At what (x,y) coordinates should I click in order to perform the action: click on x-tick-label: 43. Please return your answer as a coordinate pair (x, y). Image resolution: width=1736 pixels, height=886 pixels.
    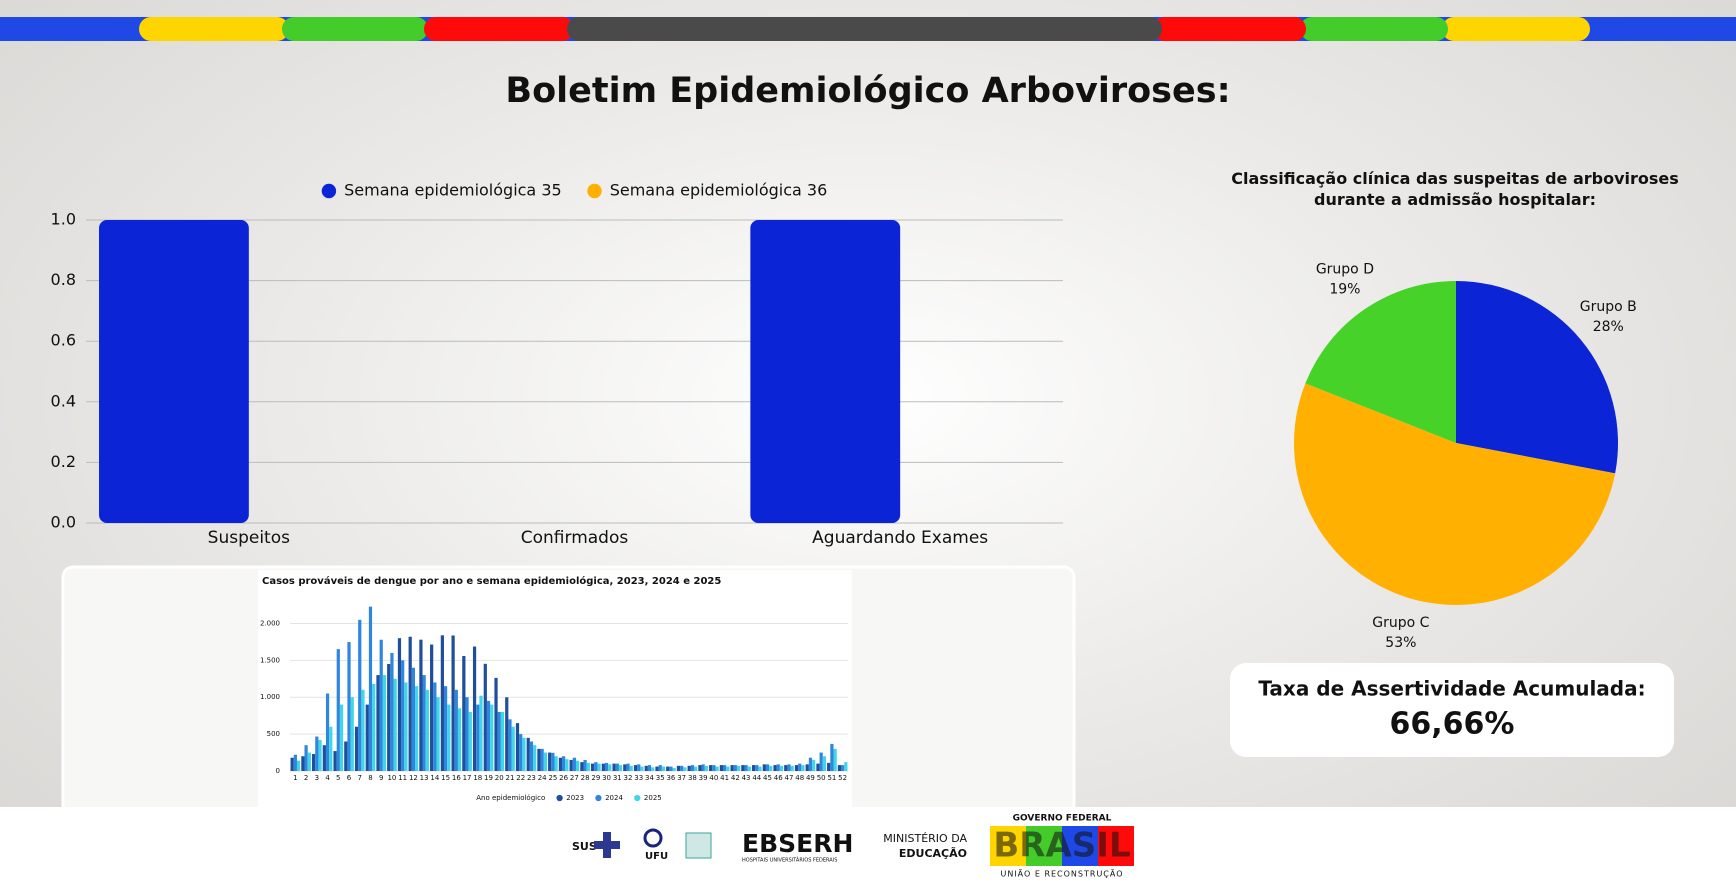
    Looking at the image, I should click on (746, 778).